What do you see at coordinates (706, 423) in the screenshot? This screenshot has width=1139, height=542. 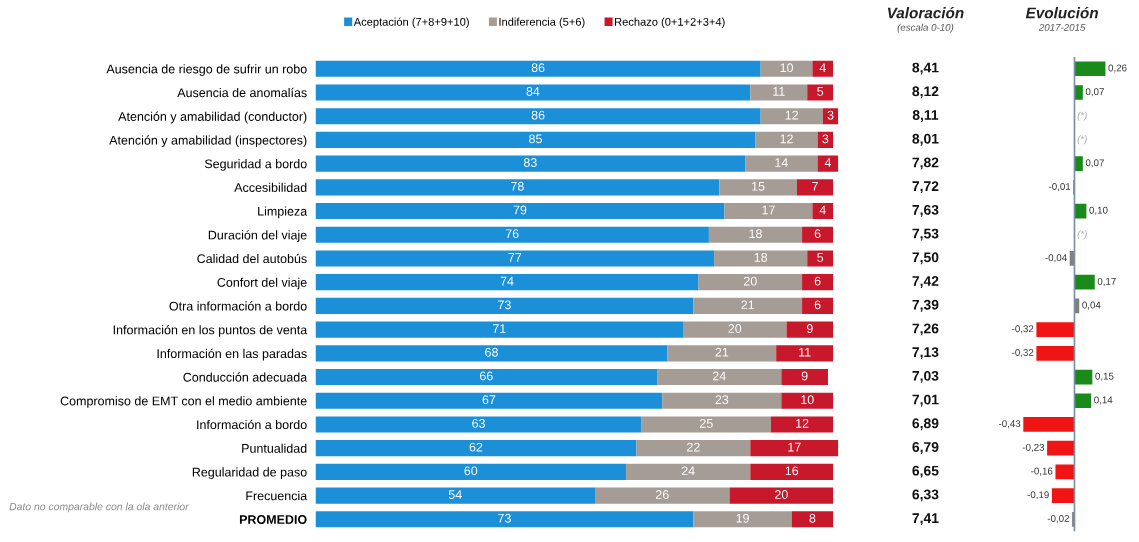 I see `data-label: 25` at bounding box center [706, 423].